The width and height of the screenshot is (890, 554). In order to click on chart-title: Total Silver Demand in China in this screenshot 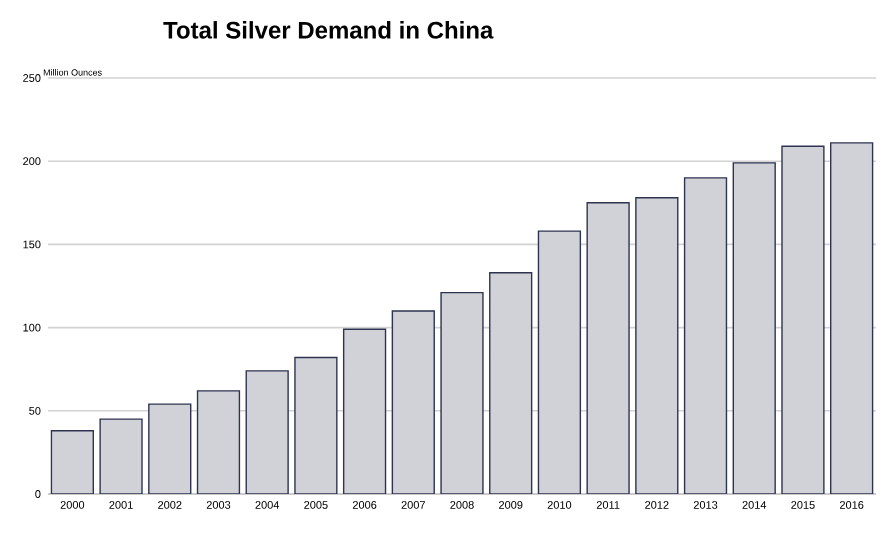, I will do `click(328, 30)`.